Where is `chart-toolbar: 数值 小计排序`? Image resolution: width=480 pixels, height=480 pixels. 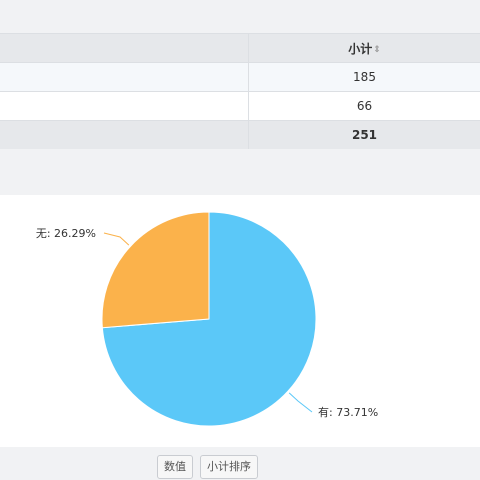 chart-toolbar: 数值 小计排序 is located at coordinates (240, 467).